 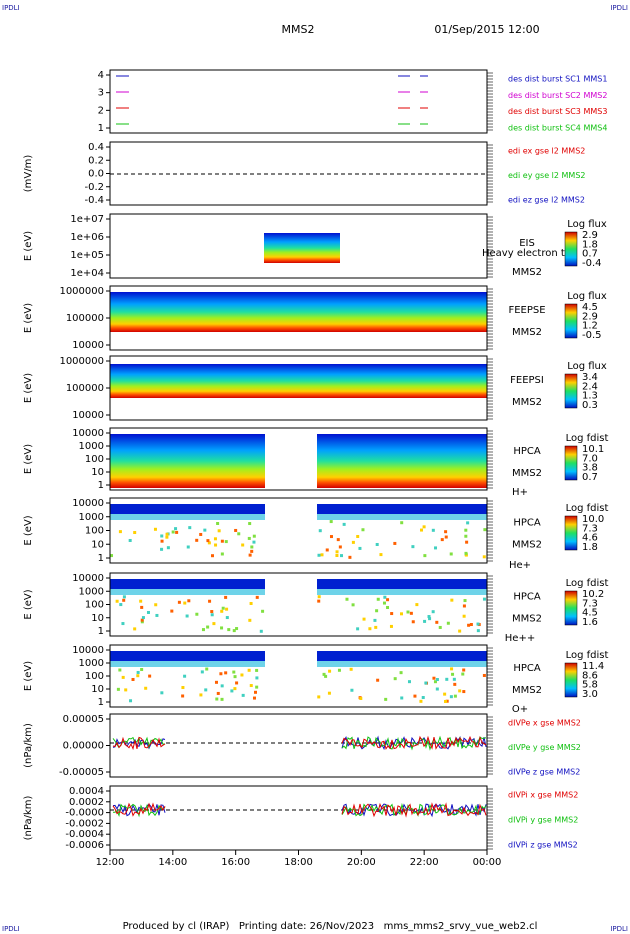 What do you see at coordinates (101, 128) in the screenshot?
I see `y-tick-label: 1` at bounding box center [101, 128].